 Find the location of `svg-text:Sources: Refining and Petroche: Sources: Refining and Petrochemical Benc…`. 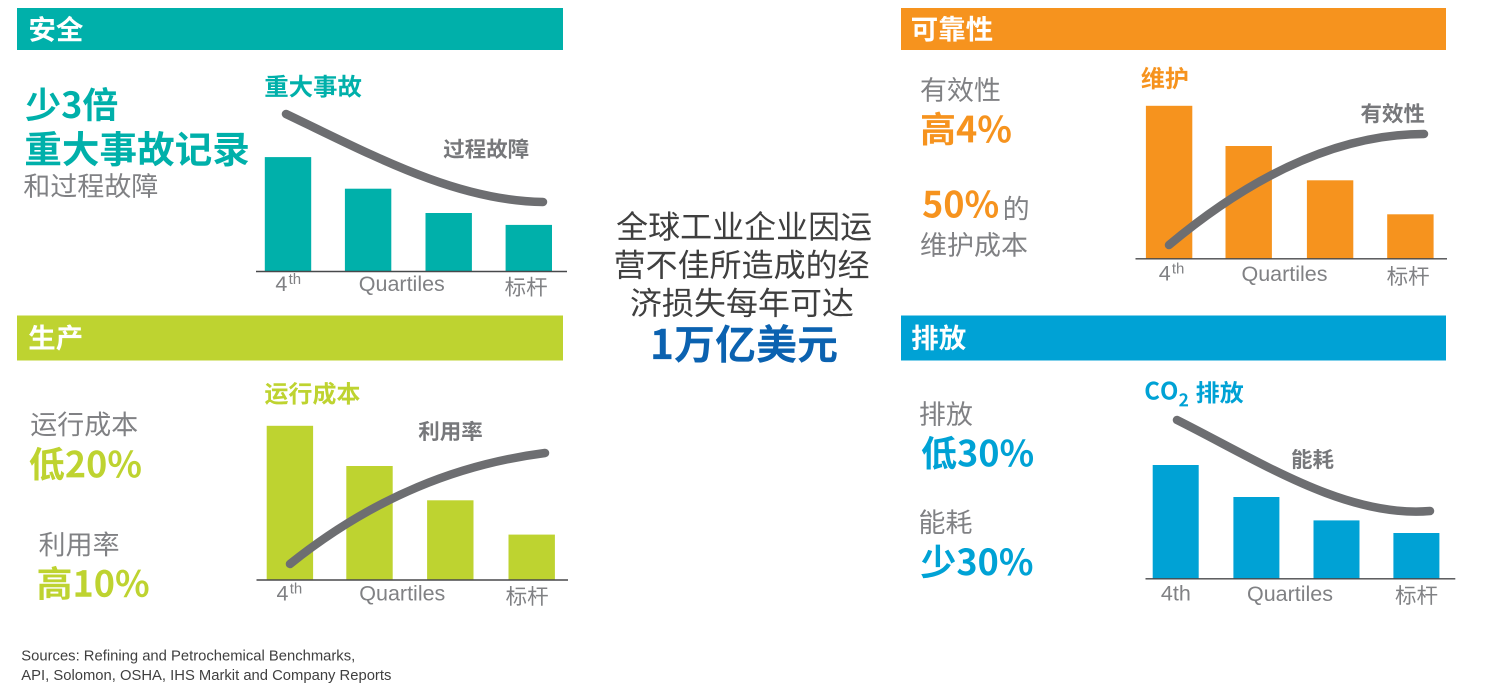

svg-text:Sources: Refining and Petroche: Sources: Refining and Petrochemical Benc… is located at coordinates (188, 657).